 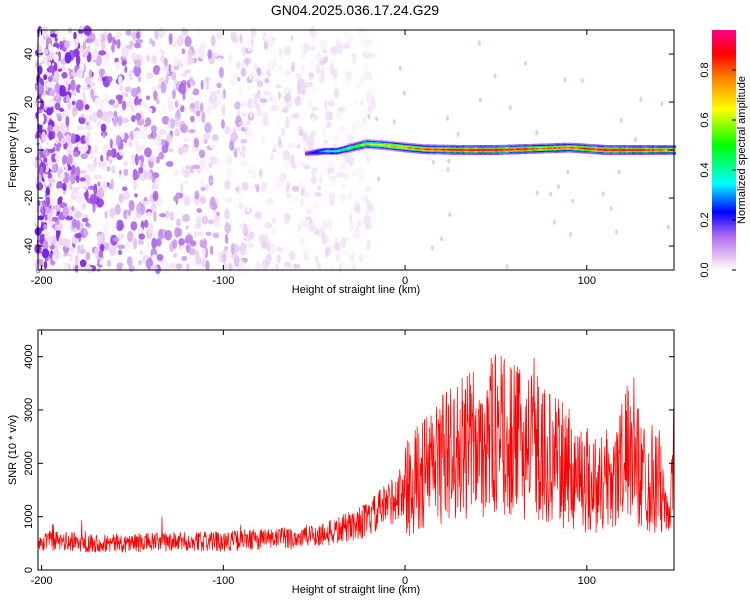 What do you see at coordinates (491, 148) in the screenshot?
I see `spectrogram-ridge` at bounding box center [491, 148].